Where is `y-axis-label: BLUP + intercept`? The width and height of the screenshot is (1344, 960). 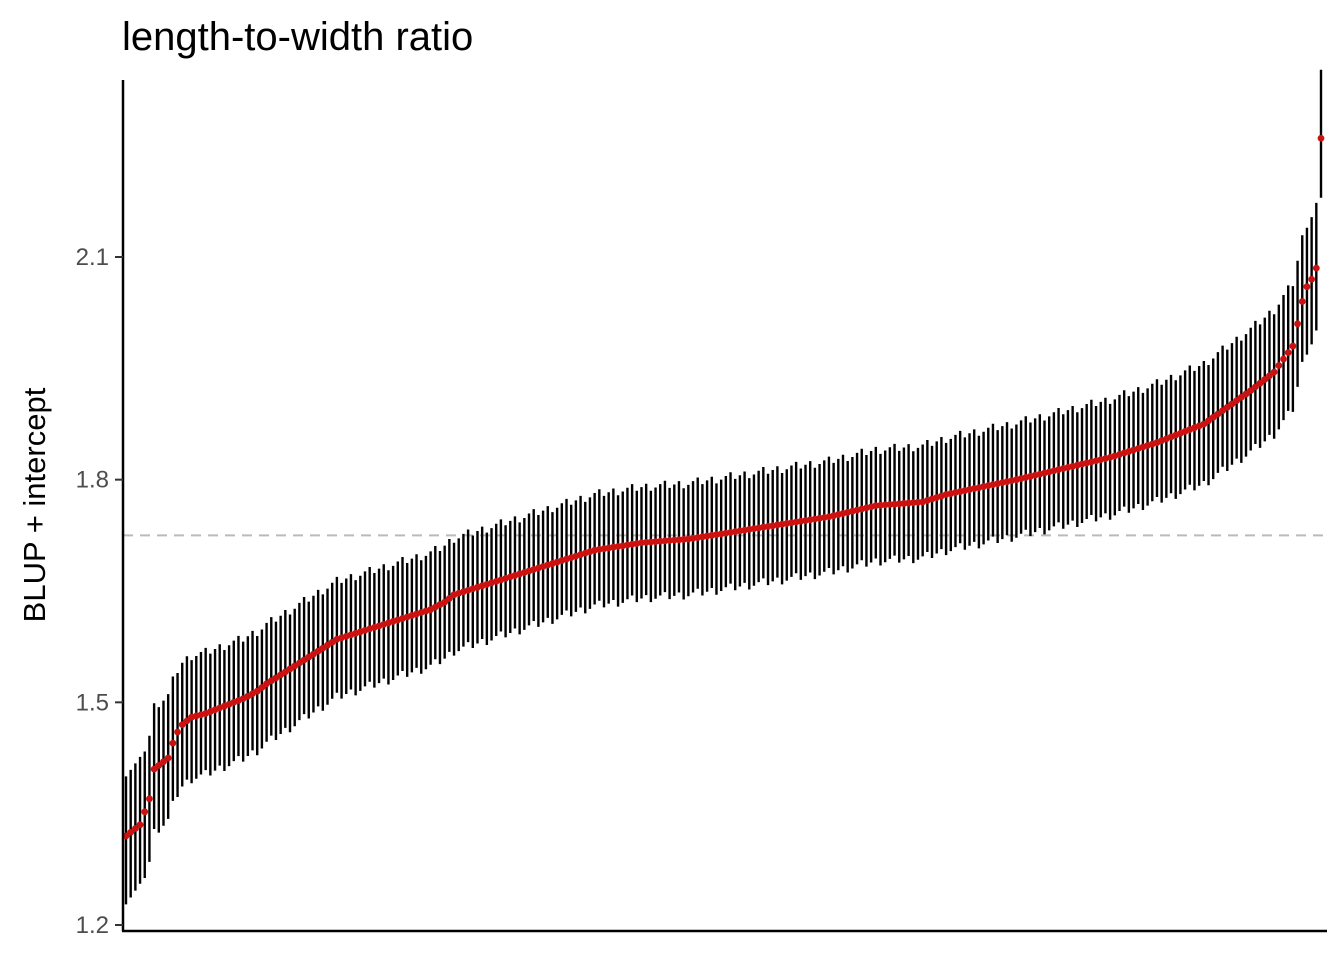
y-axis-label: BLUP + intercept is located at coordinates (34, 504).